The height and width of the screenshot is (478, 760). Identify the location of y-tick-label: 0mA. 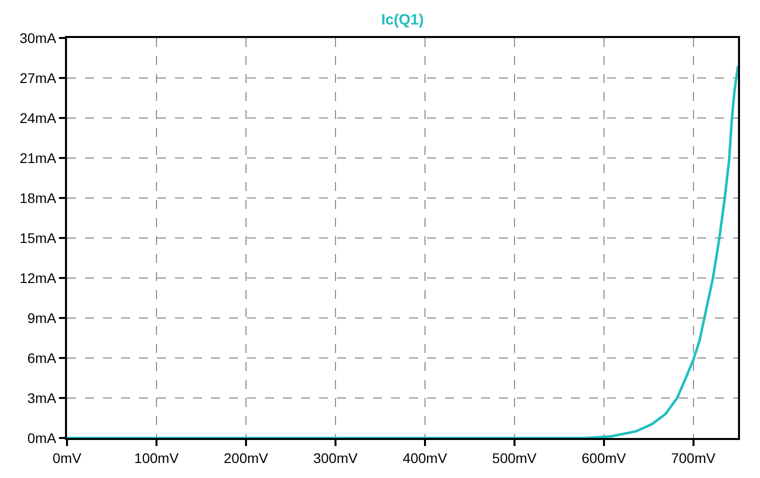
(42, 438).